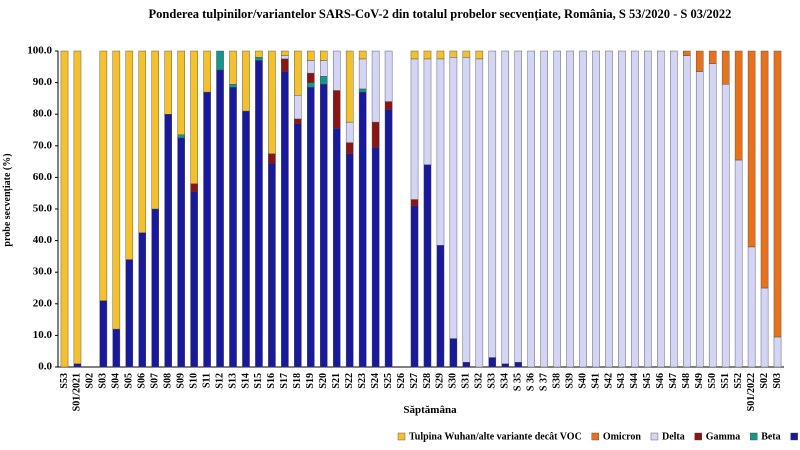 The height and width of the screenshot is (450, 800). I want to click on x-tick-label: S22, so click(349, 381).